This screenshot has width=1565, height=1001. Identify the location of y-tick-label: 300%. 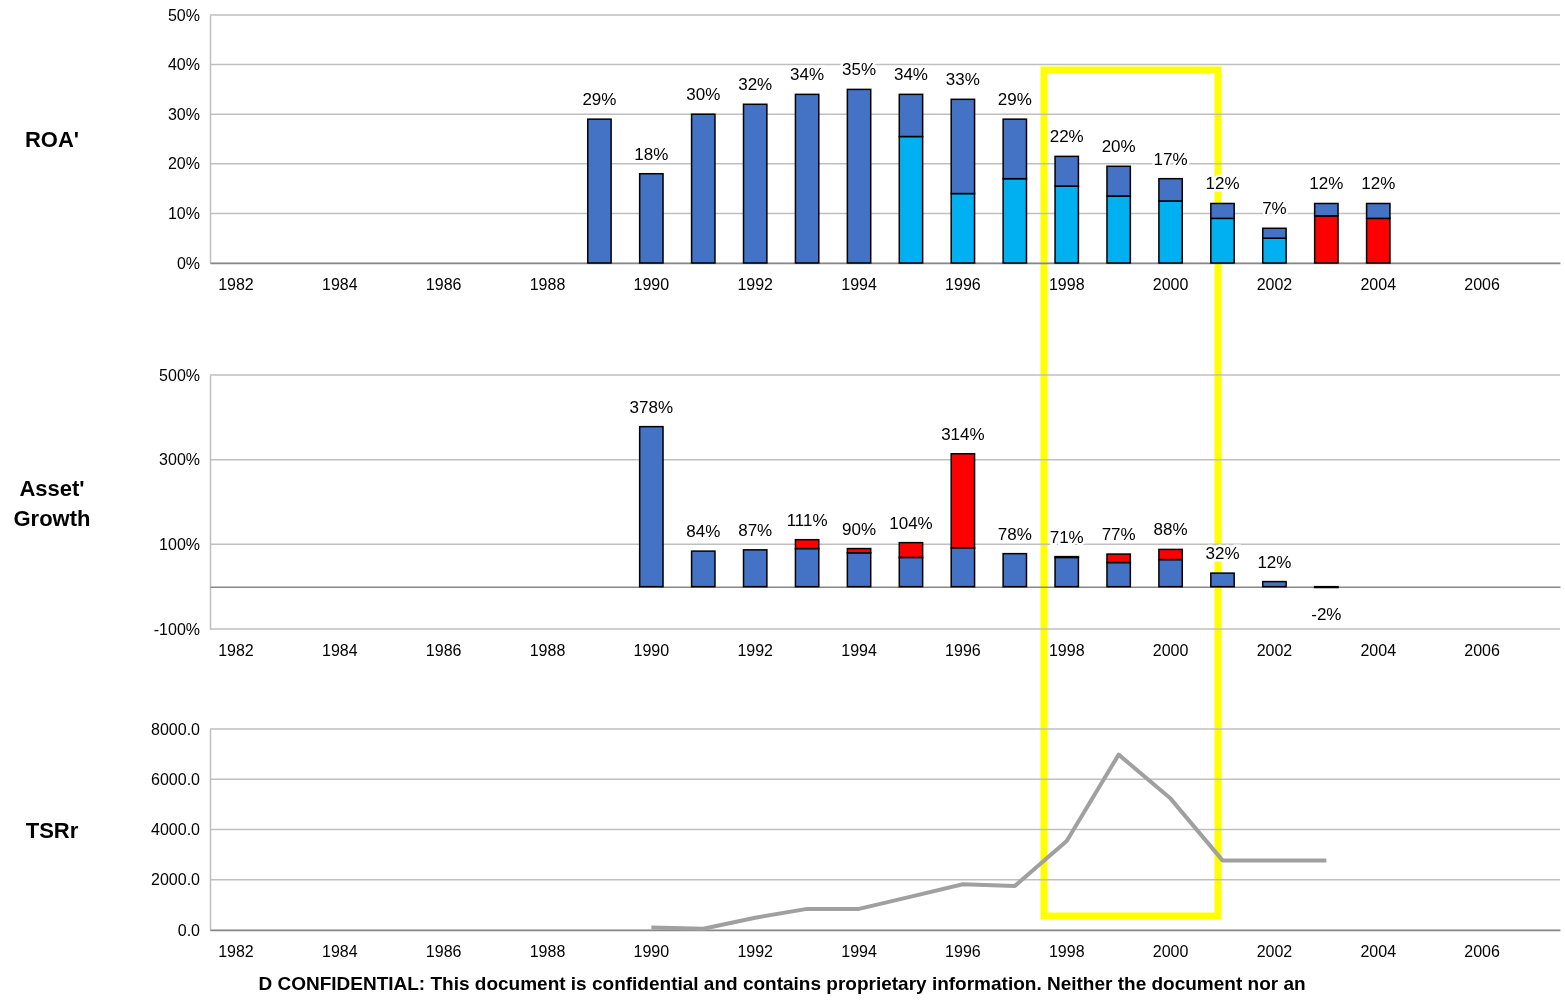
(179, 460).